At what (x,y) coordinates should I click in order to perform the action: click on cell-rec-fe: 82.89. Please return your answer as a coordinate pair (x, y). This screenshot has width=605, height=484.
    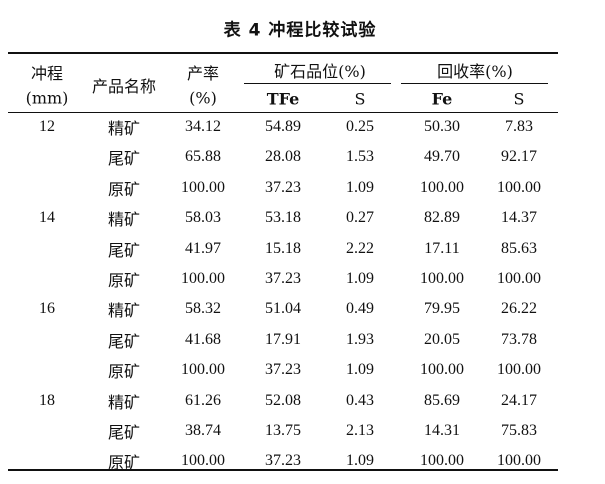
    Looking at the image, I should click on (442, 218).